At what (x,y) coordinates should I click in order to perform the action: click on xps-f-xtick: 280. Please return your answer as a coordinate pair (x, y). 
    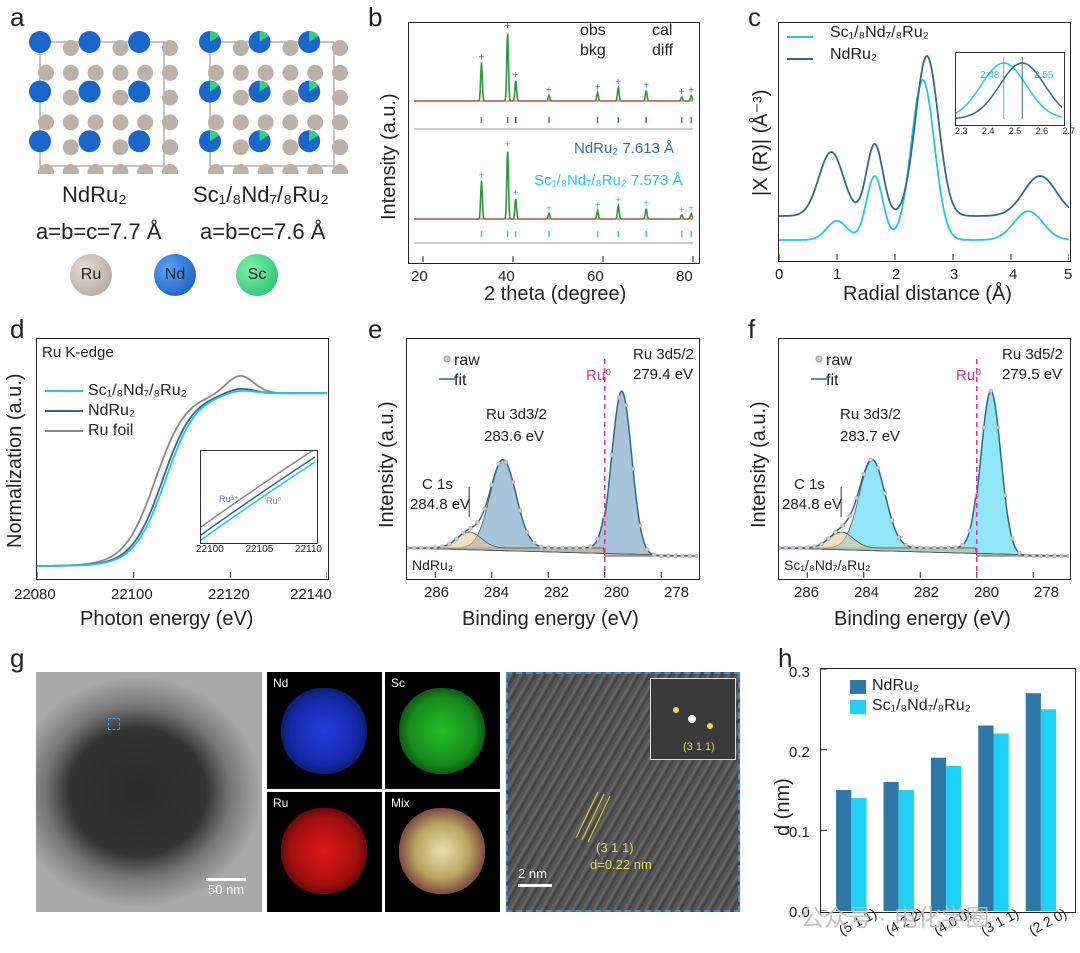
    Looking at the image, I should click on (987, 592).